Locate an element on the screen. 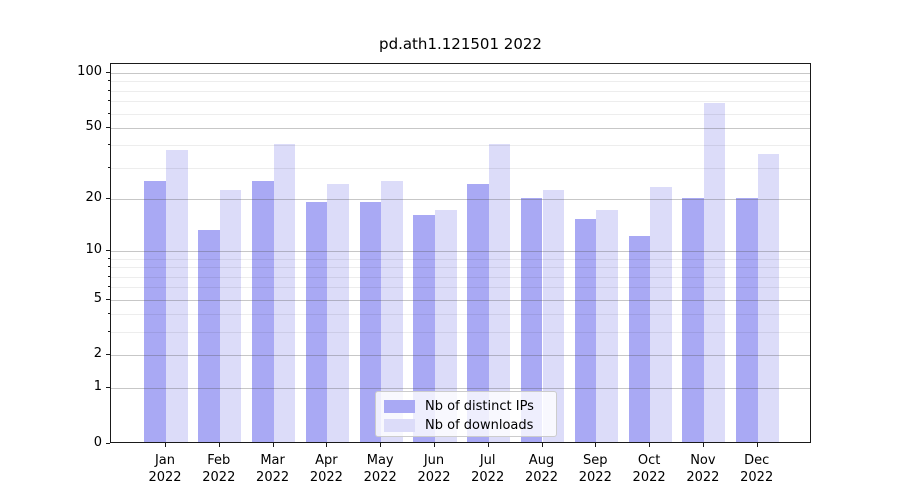 Image resolution: width=900 pixels, height=500 pixels. x-tick-label-apr: Apr 2022 is located at coordinates (326, 469).